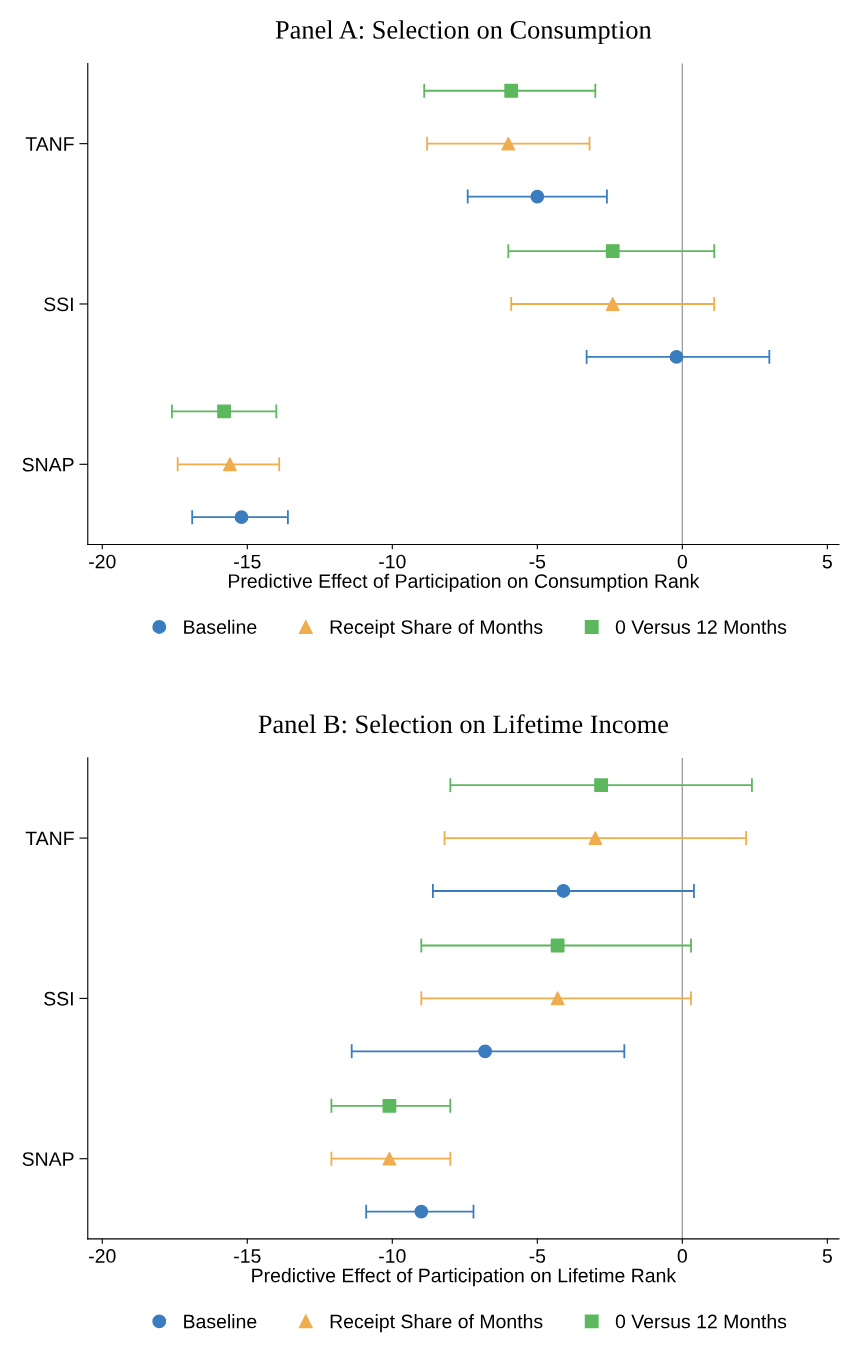  I want to click on chart-title: Panel A: Selection on Consumption, so click(463, 32).